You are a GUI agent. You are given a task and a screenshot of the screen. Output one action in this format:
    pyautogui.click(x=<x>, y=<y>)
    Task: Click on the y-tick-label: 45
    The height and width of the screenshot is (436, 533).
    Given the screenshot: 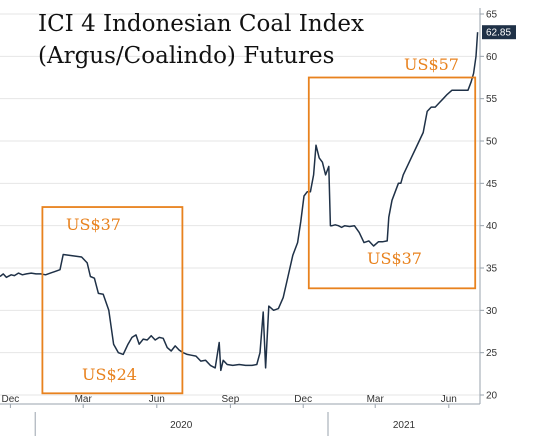 What is the action you would take?
    pyautogui.click(x=492, y=184)
    